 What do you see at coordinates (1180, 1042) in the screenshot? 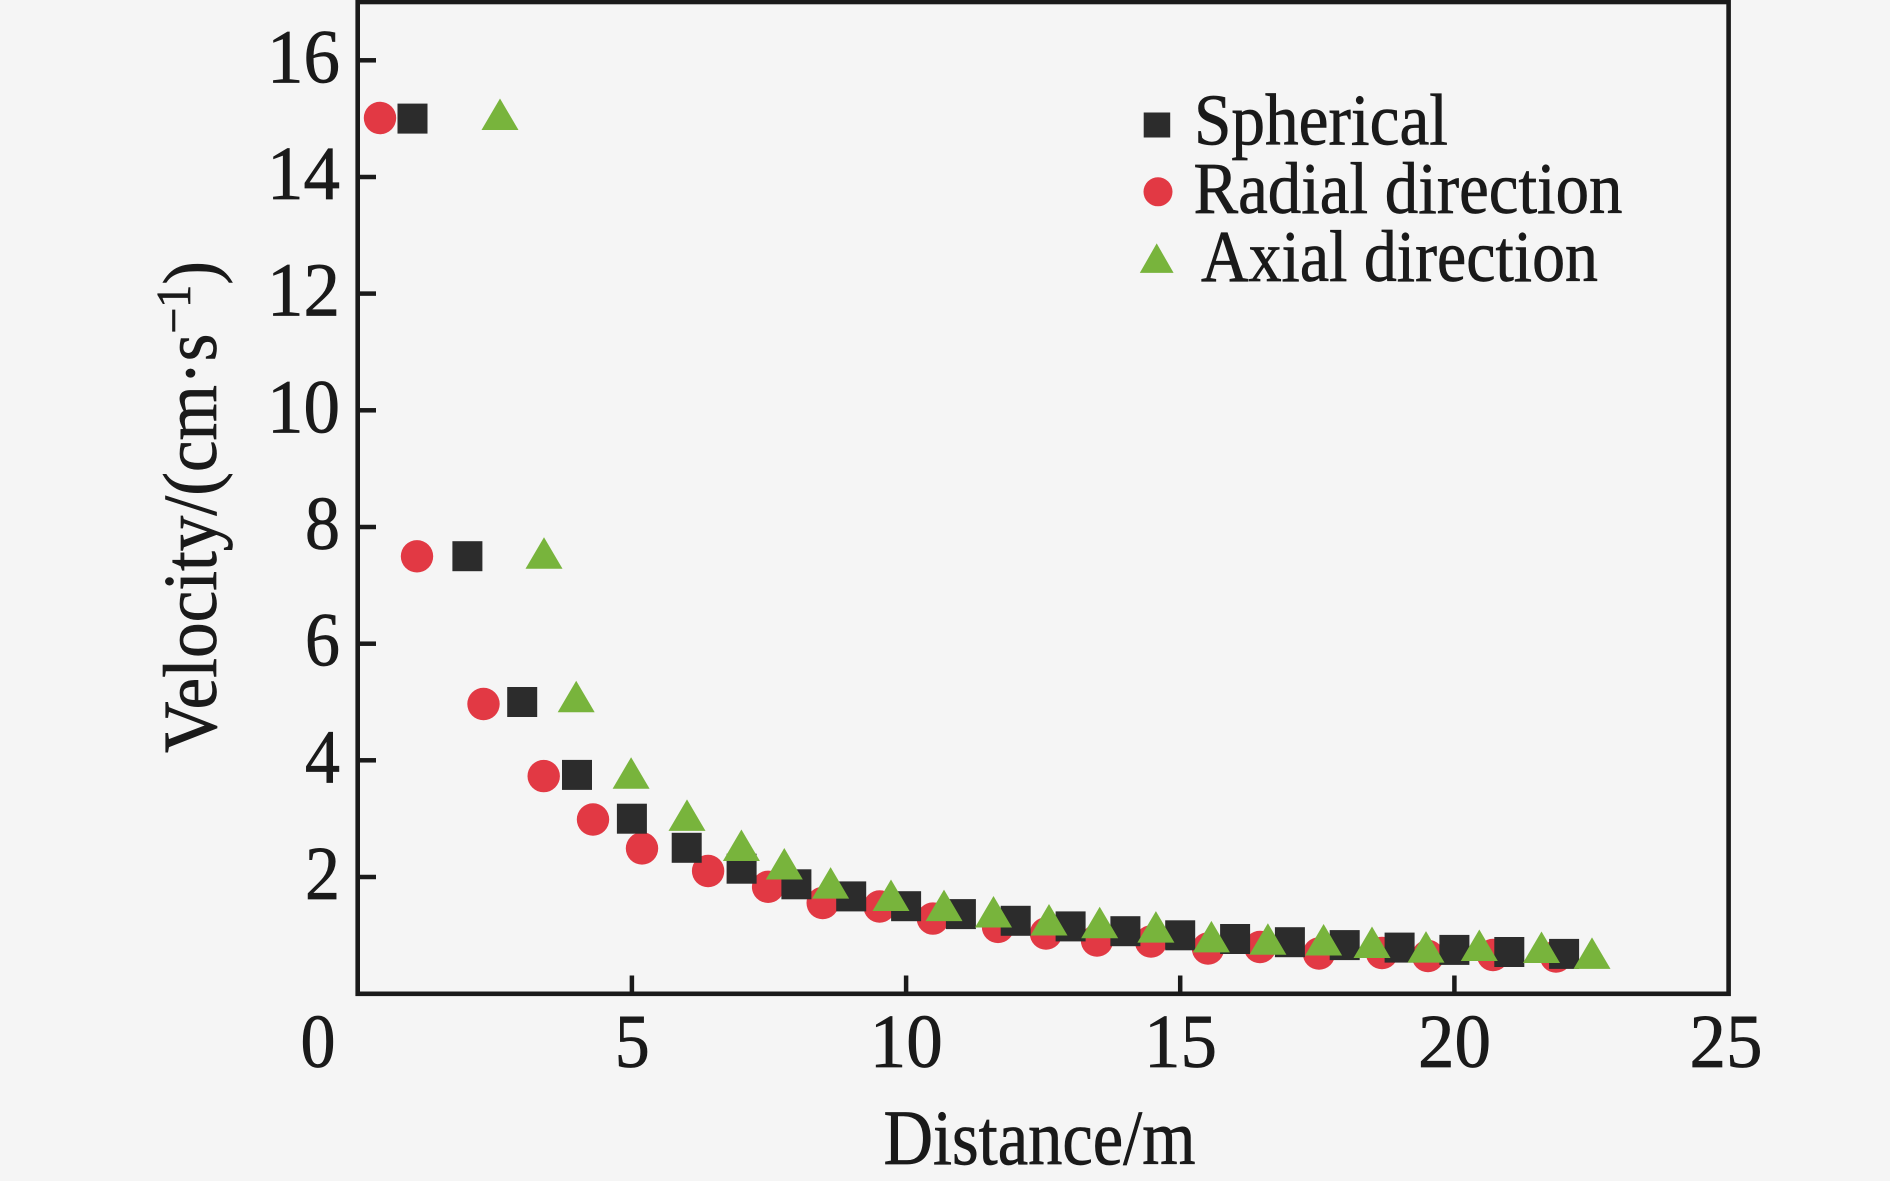
I see `svg-text: 15` at bounding box center [1180, 1042].